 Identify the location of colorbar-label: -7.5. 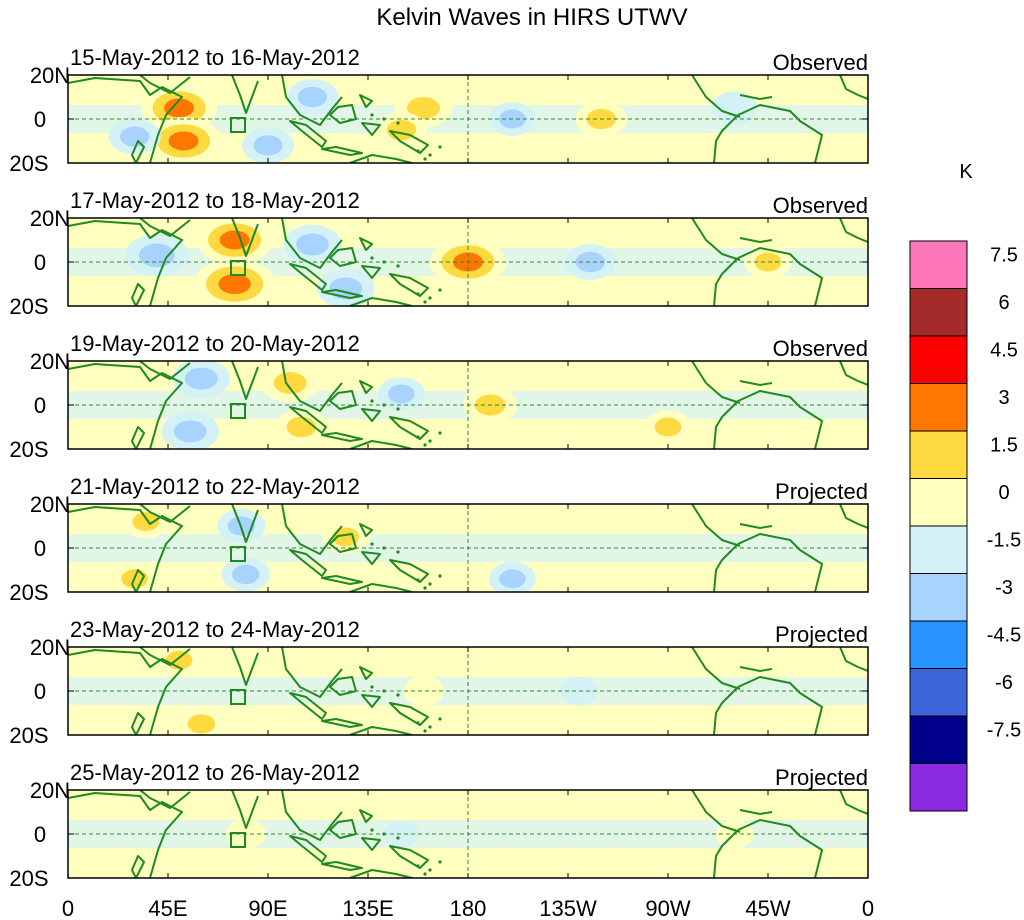
(1004, 731).